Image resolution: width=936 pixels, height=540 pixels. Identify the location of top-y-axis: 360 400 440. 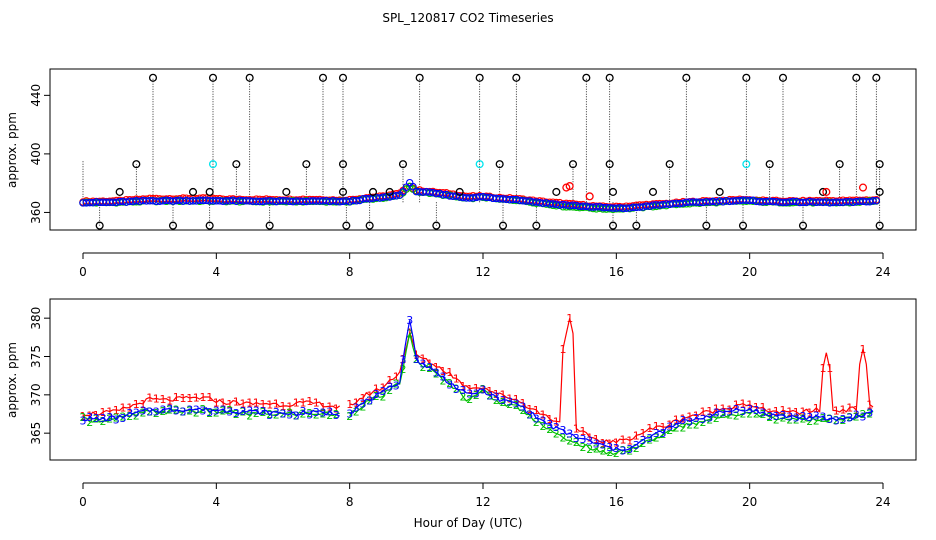
(40, 154).